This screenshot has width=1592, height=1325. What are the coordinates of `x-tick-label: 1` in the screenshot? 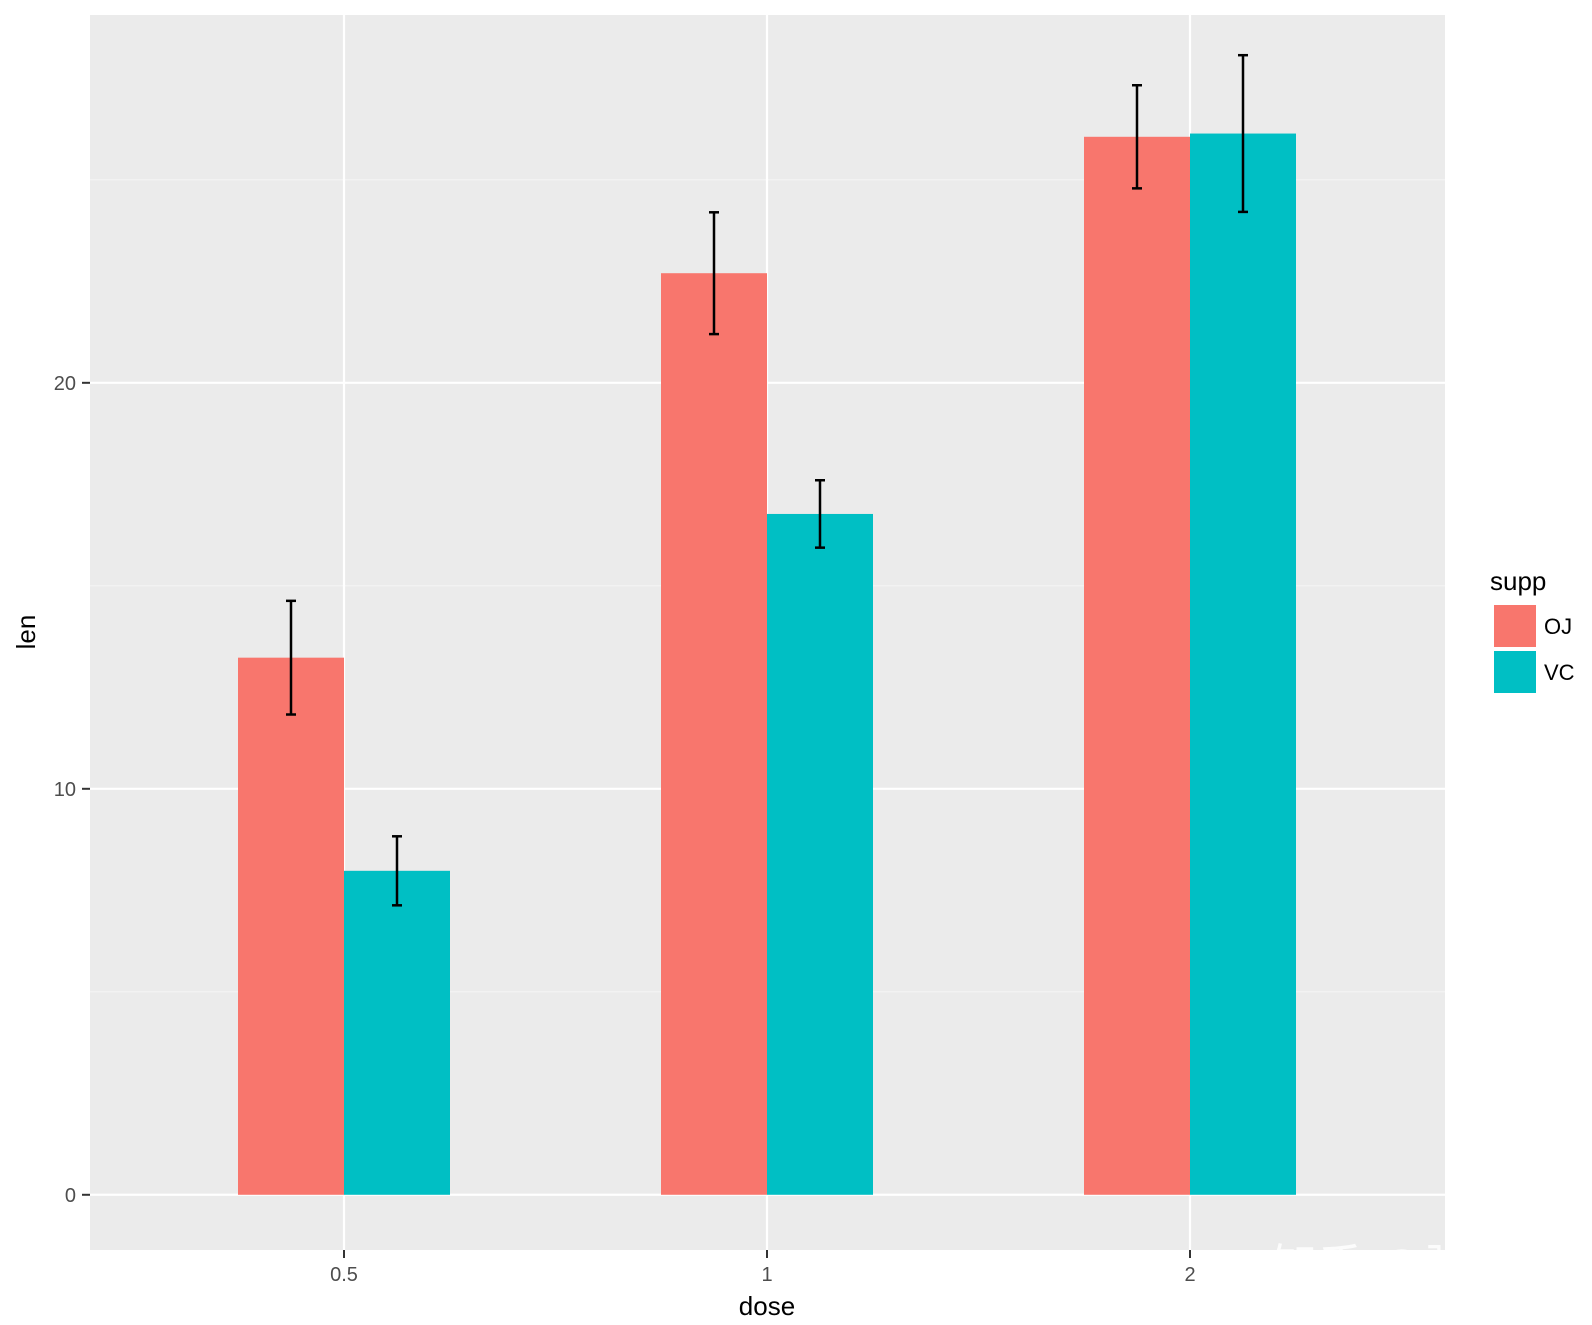 It's located at (766, 1275).